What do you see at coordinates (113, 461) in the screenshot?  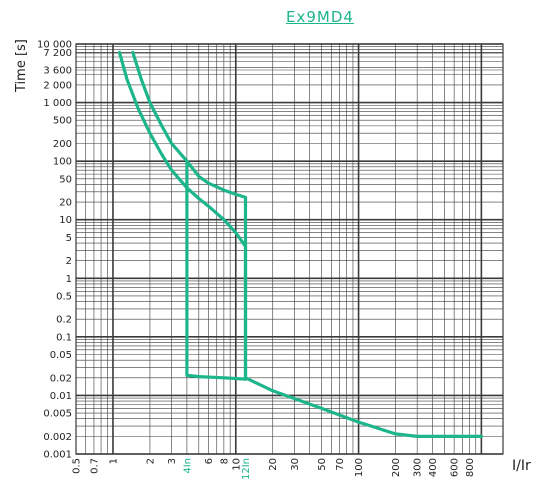 I see `x-tick-label: 1` at bounding box center [113, 461].